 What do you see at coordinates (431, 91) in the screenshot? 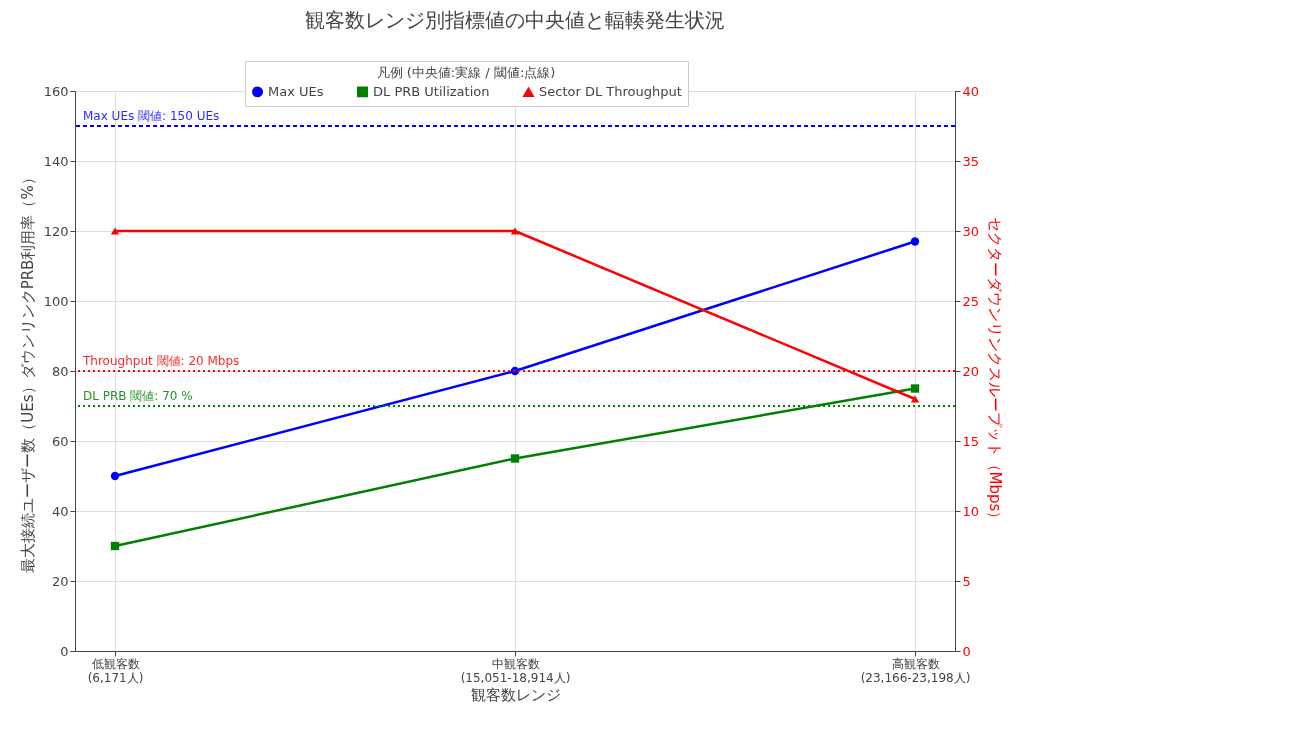
I see `legend-label: DL PRB Utilization` at bounding box center [431, 91].